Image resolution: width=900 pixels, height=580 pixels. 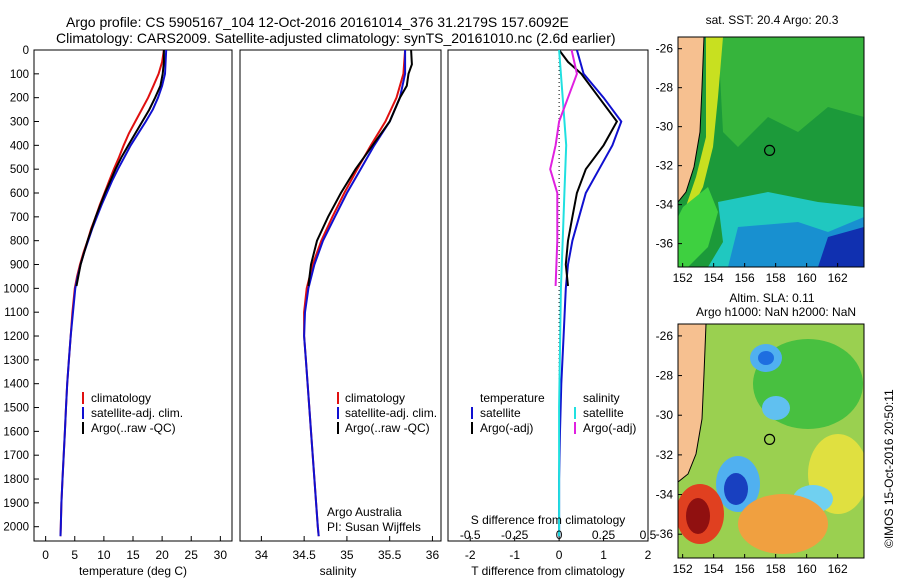 What do you see at coordinates (648, 555) in the screenshot?
I see `x-tick-label: 2` at bounding box center [648, 555].